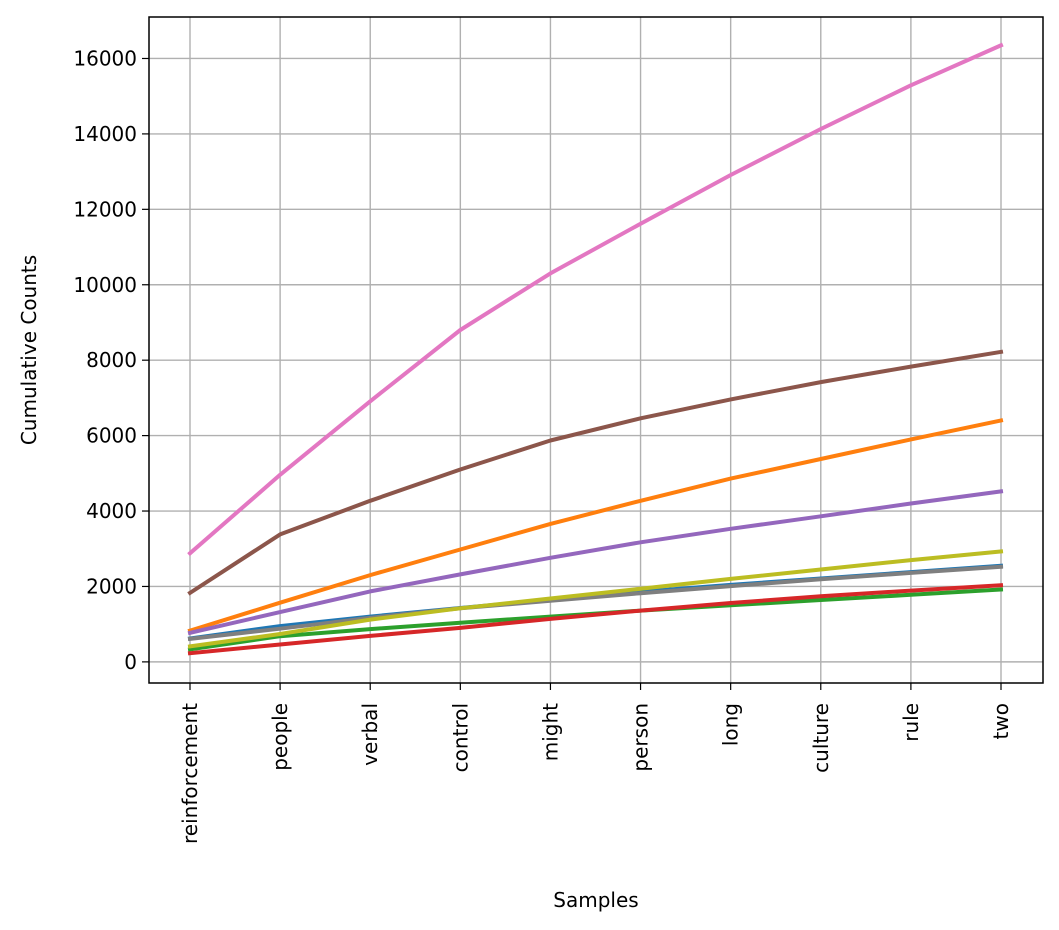  Describe the element at coordinates (595, 900) in the screenshot. I see `x-axis-label: Samples` at that location.